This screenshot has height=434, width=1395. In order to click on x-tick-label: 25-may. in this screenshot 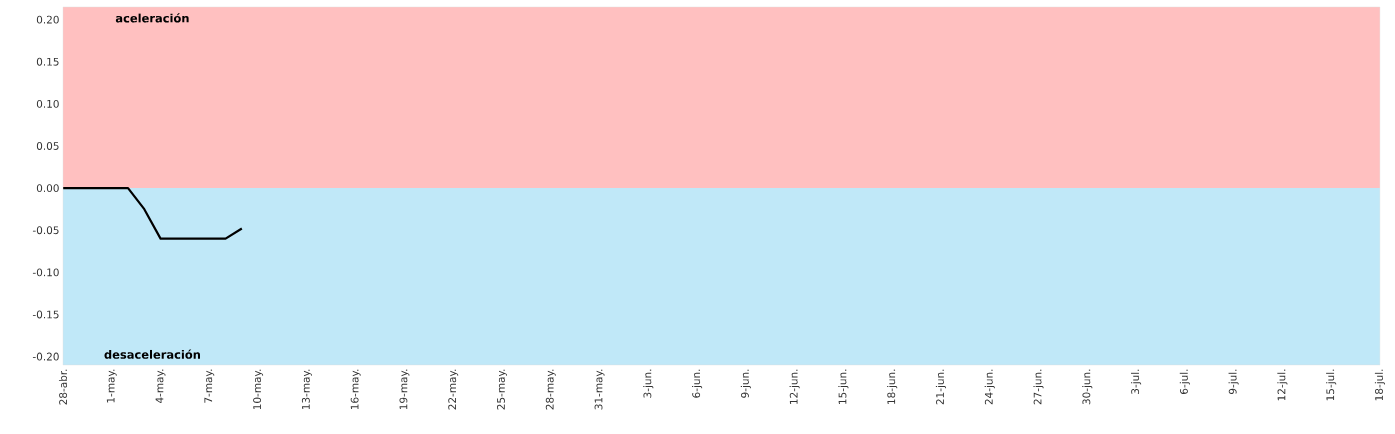, I will do `click(502, 389)`.